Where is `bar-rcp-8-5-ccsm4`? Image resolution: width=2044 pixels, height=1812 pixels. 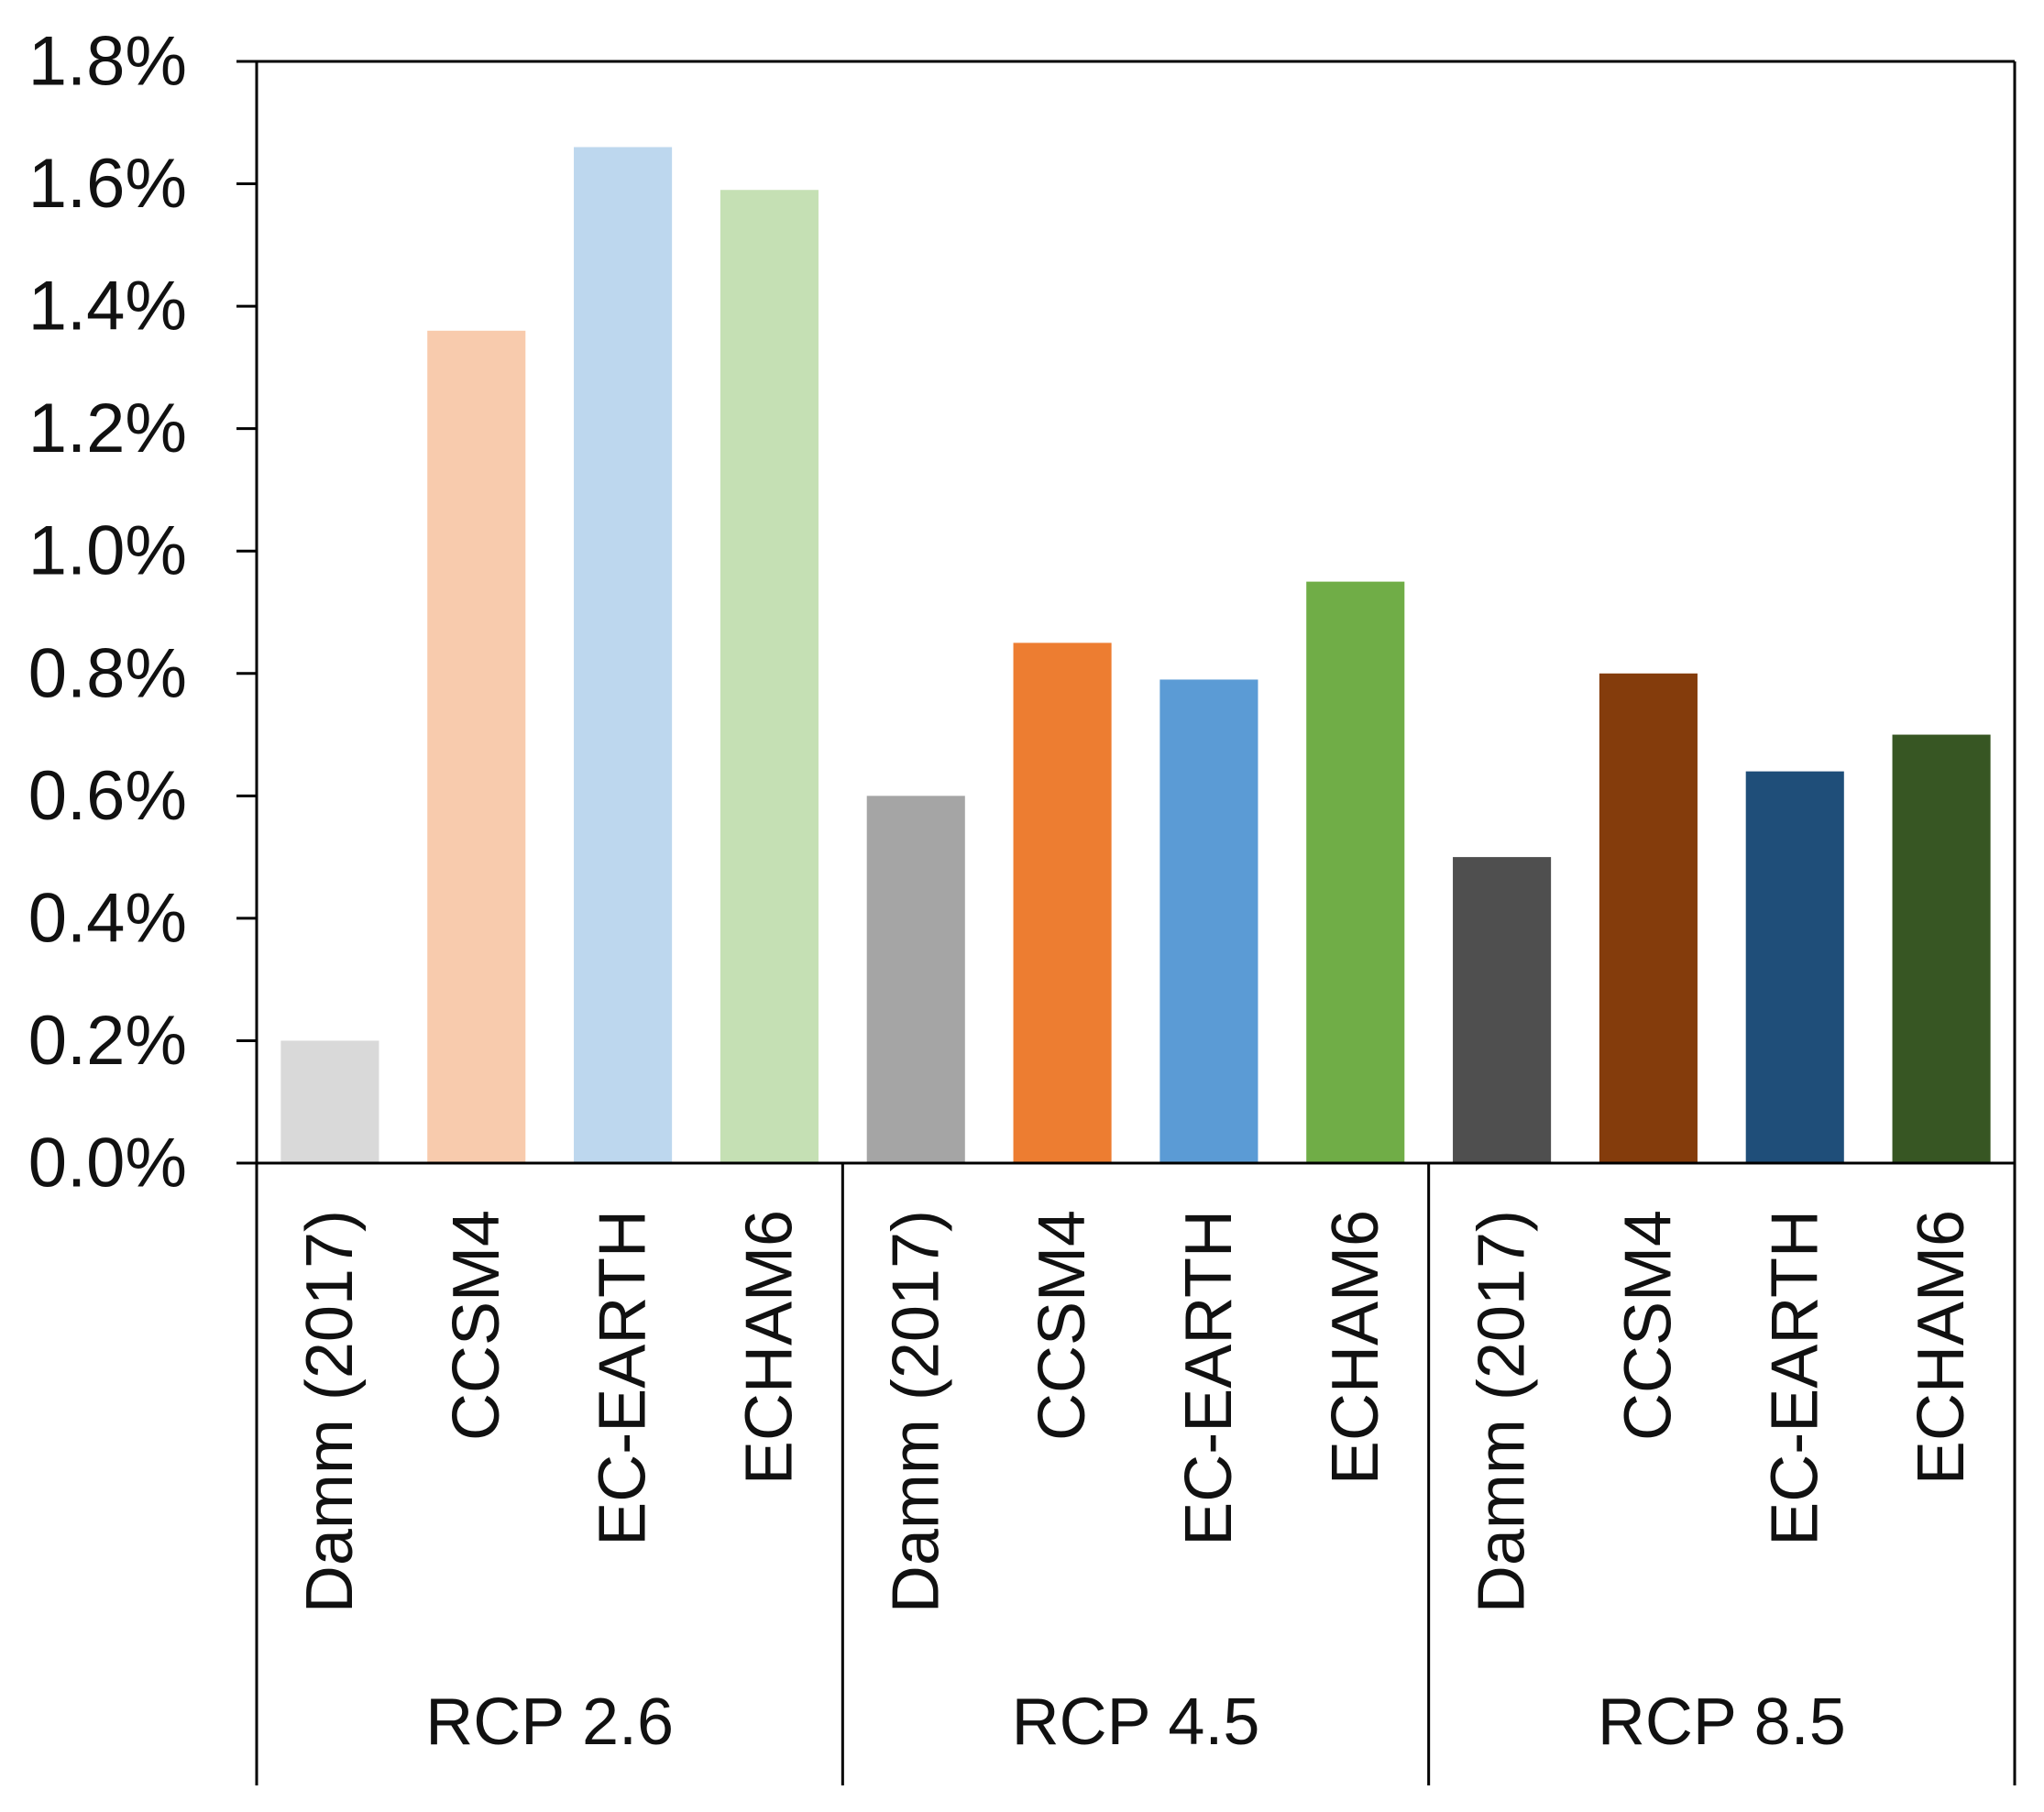 bar-rcp-8-5-ccsm4 is located at coordinates (1649, 918).